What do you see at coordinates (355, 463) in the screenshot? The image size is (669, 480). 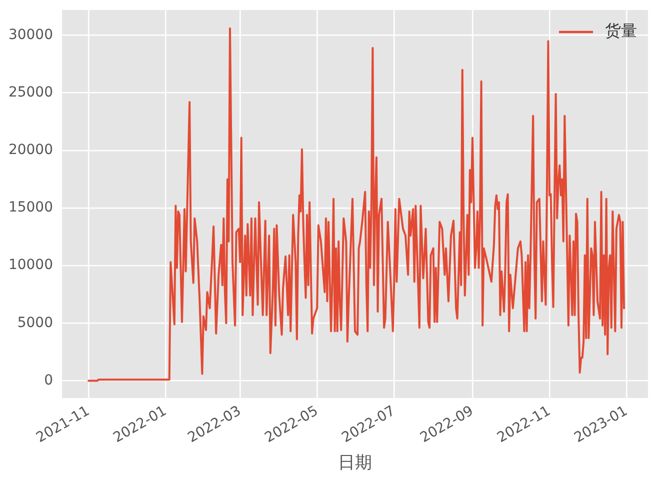 I see `x-axis-title: 日期` at bounding box center [355, 463].